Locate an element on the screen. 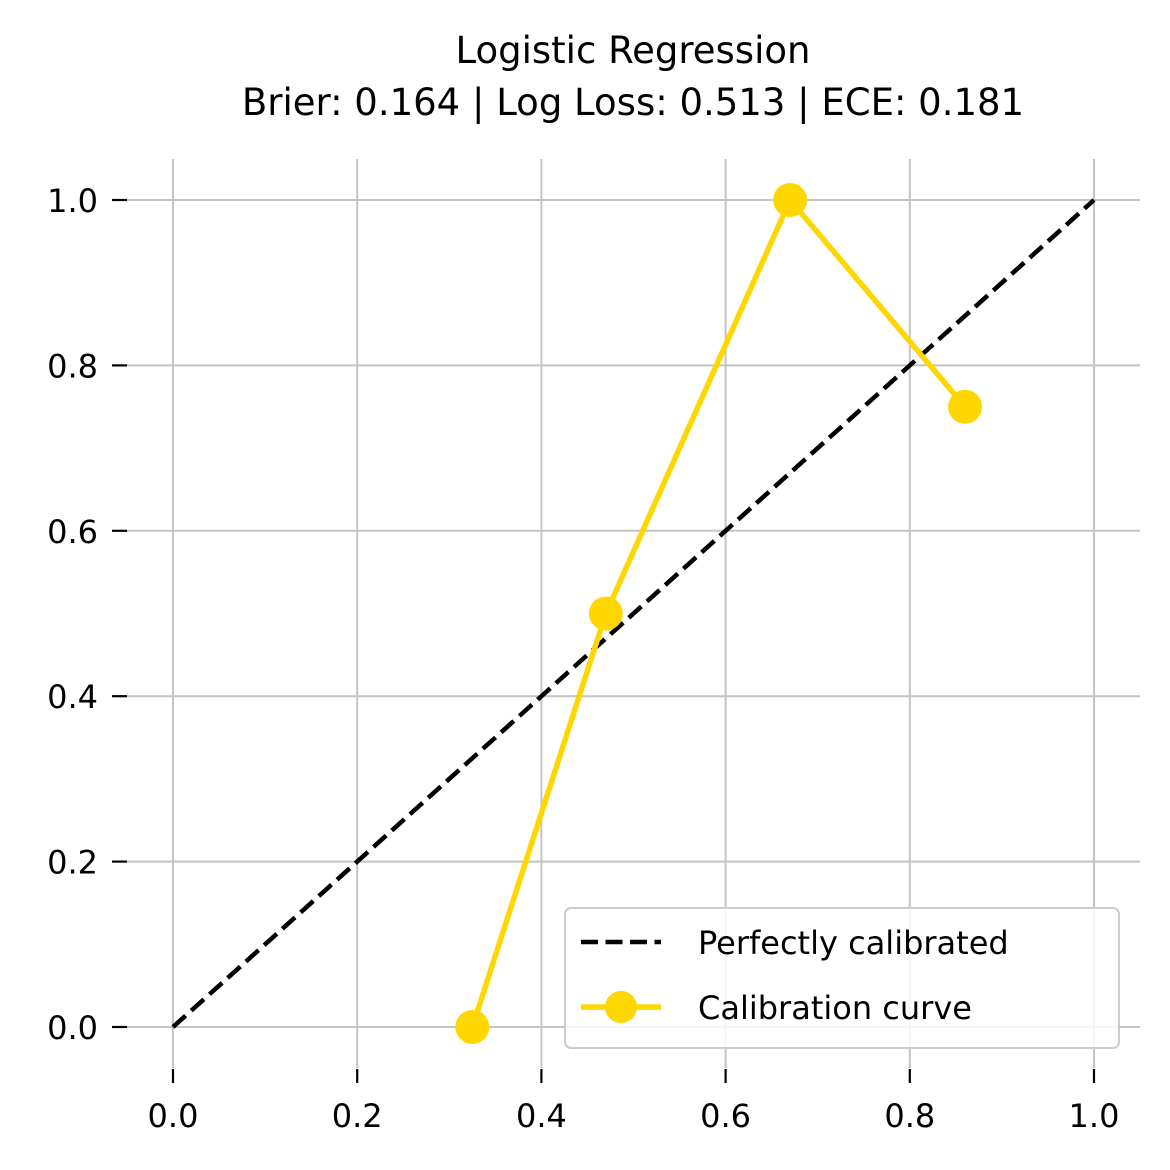 The width and height of the screenshot is (1170, 1170). legend: Perfectly calibrated Calibration curve is located at coordinates (842, 978).